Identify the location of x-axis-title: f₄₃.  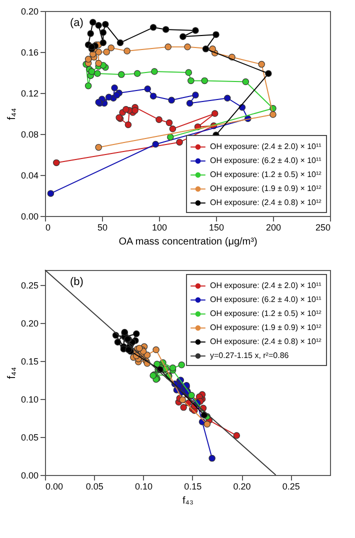
(188, 501).